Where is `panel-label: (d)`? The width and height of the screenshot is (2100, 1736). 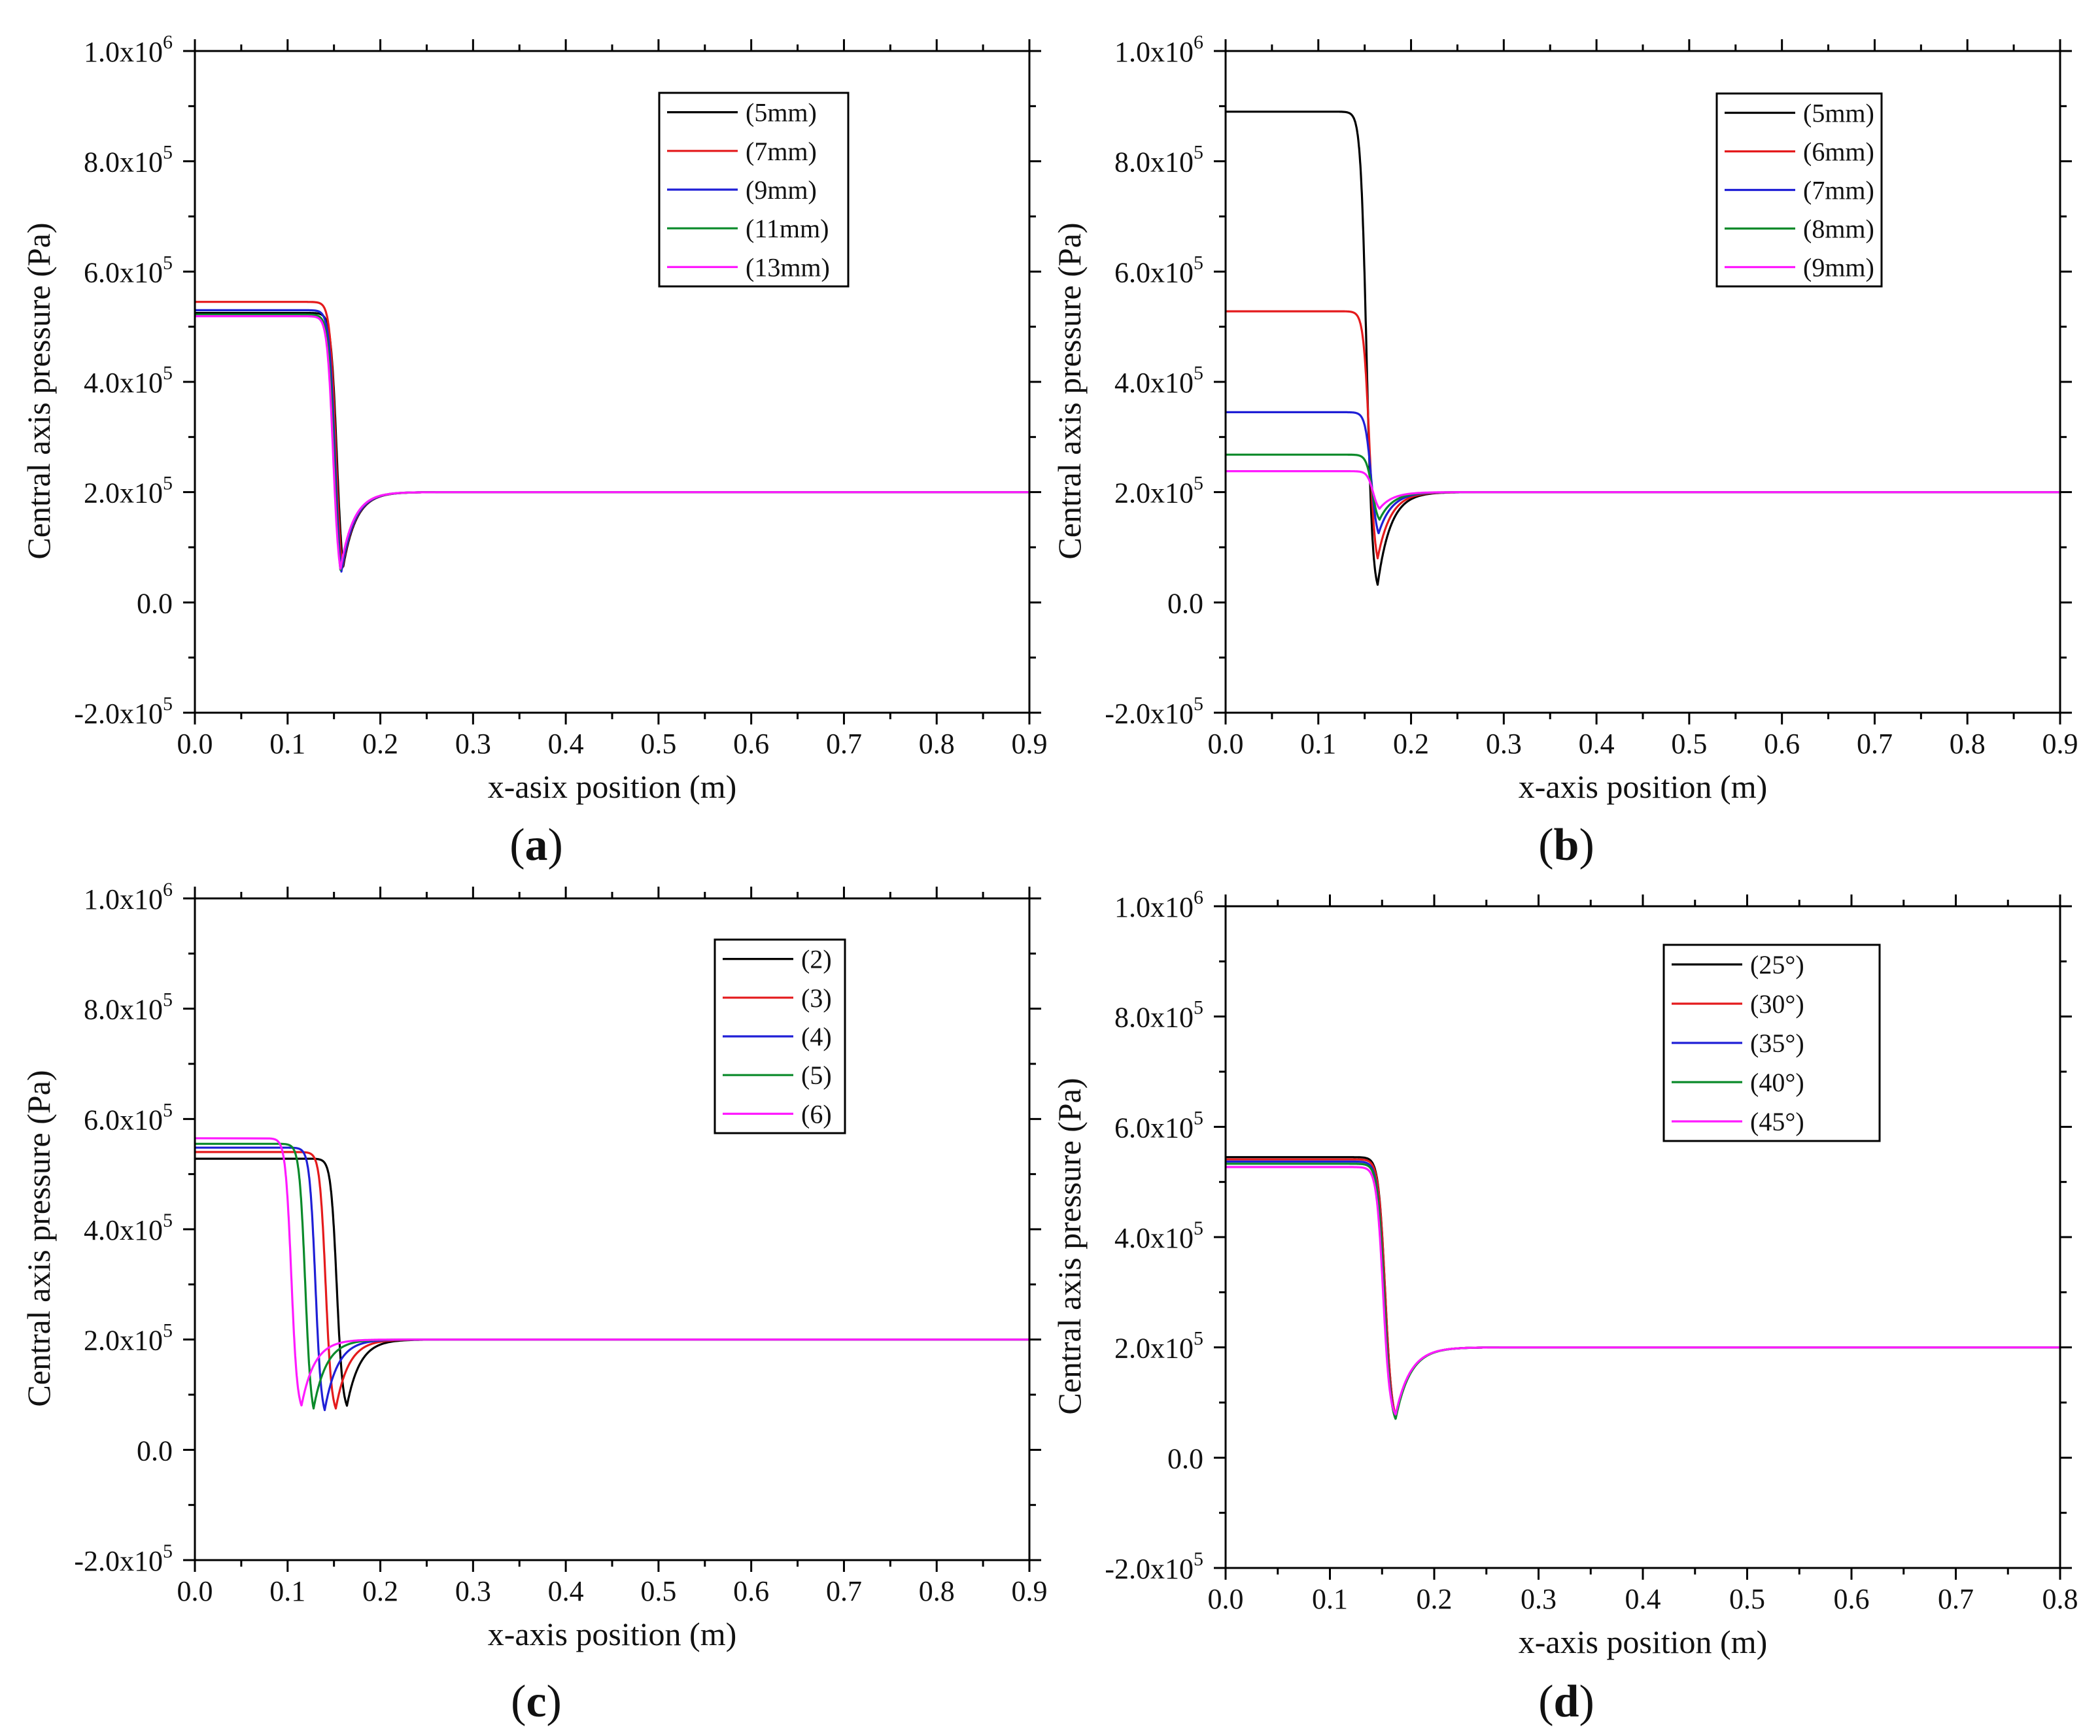
panel-label: (d) is located at coordinates (1566, 1701).